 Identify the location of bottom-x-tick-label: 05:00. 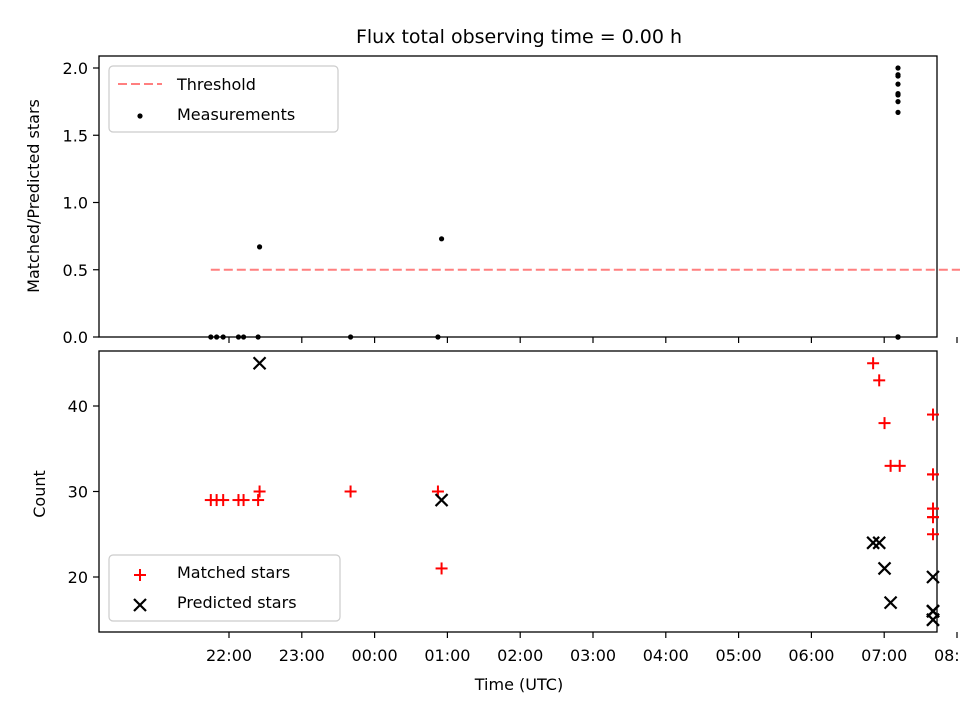
(739, 655).